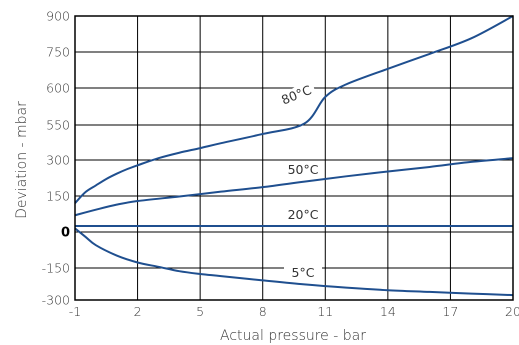 The height and width of the screenshot is (345, 519). I want to click on series-20c-label: 20°C, so click(303, 214).